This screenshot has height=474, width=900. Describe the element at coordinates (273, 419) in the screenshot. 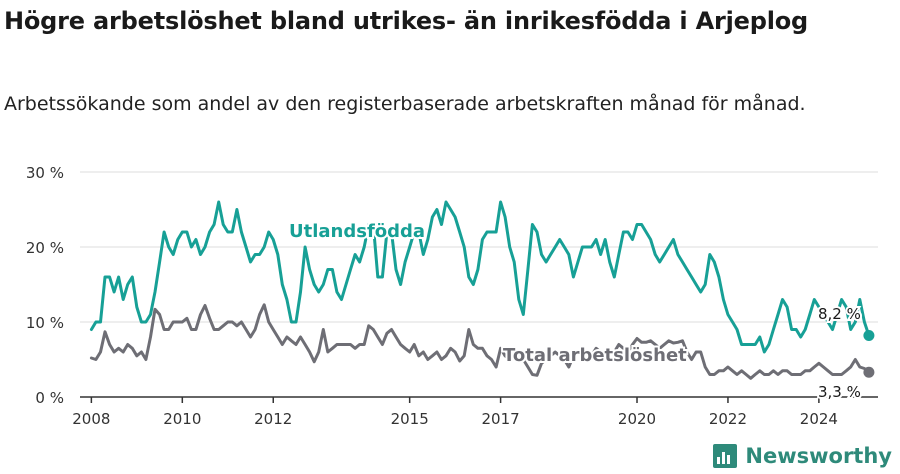

I see `x-tick-label: 2012` at that location.